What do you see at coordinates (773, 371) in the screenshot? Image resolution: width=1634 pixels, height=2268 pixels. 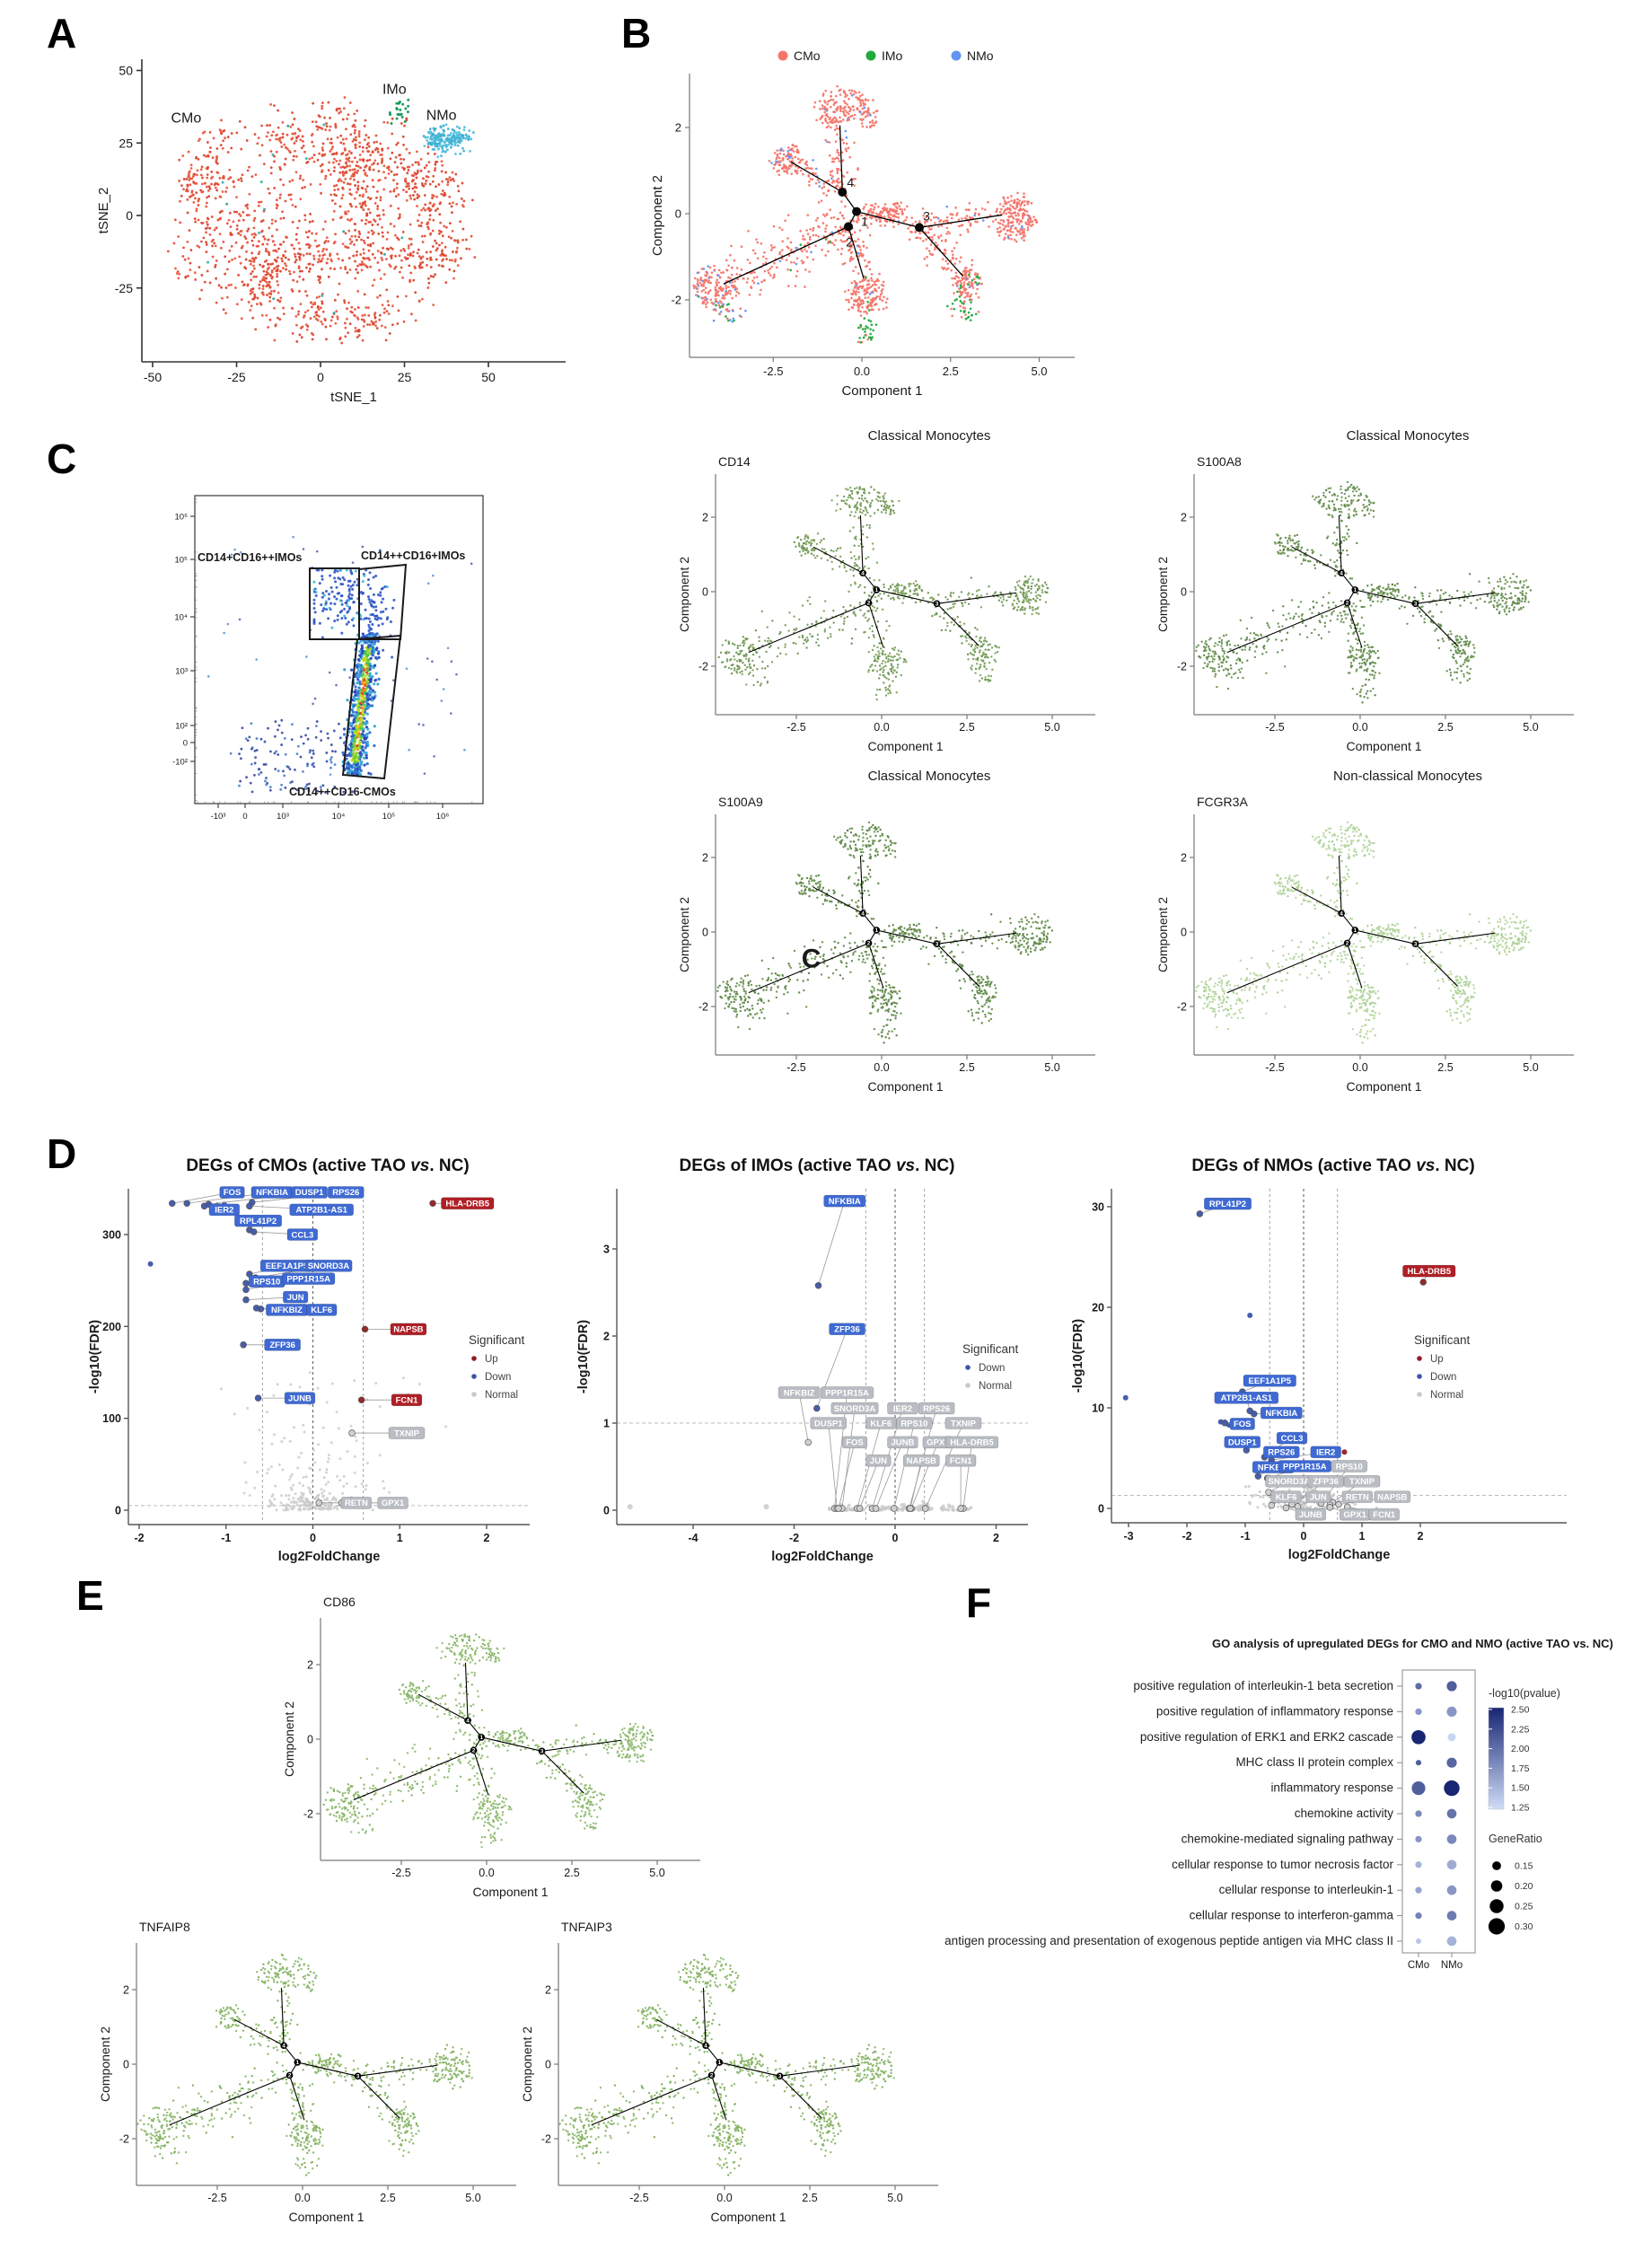 I see `svg-text: -2.5` at bounding box center [773, 371].